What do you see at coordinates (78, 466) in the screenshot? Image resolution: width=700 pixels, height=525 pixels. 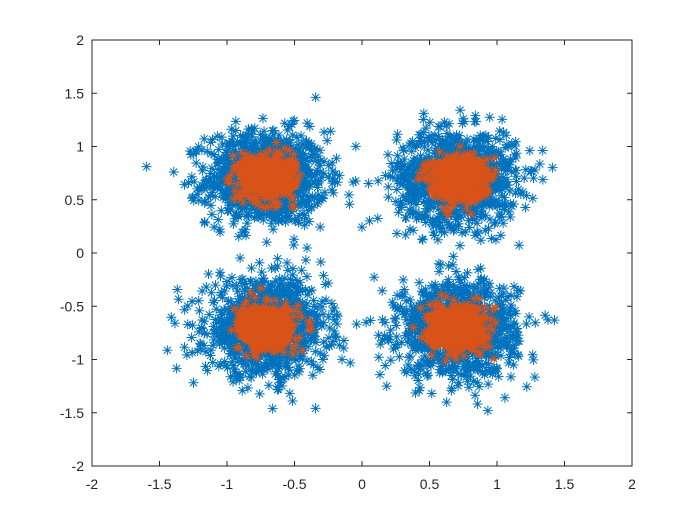 I see `y-tick-label: -2` at bounding box center [78, 466].